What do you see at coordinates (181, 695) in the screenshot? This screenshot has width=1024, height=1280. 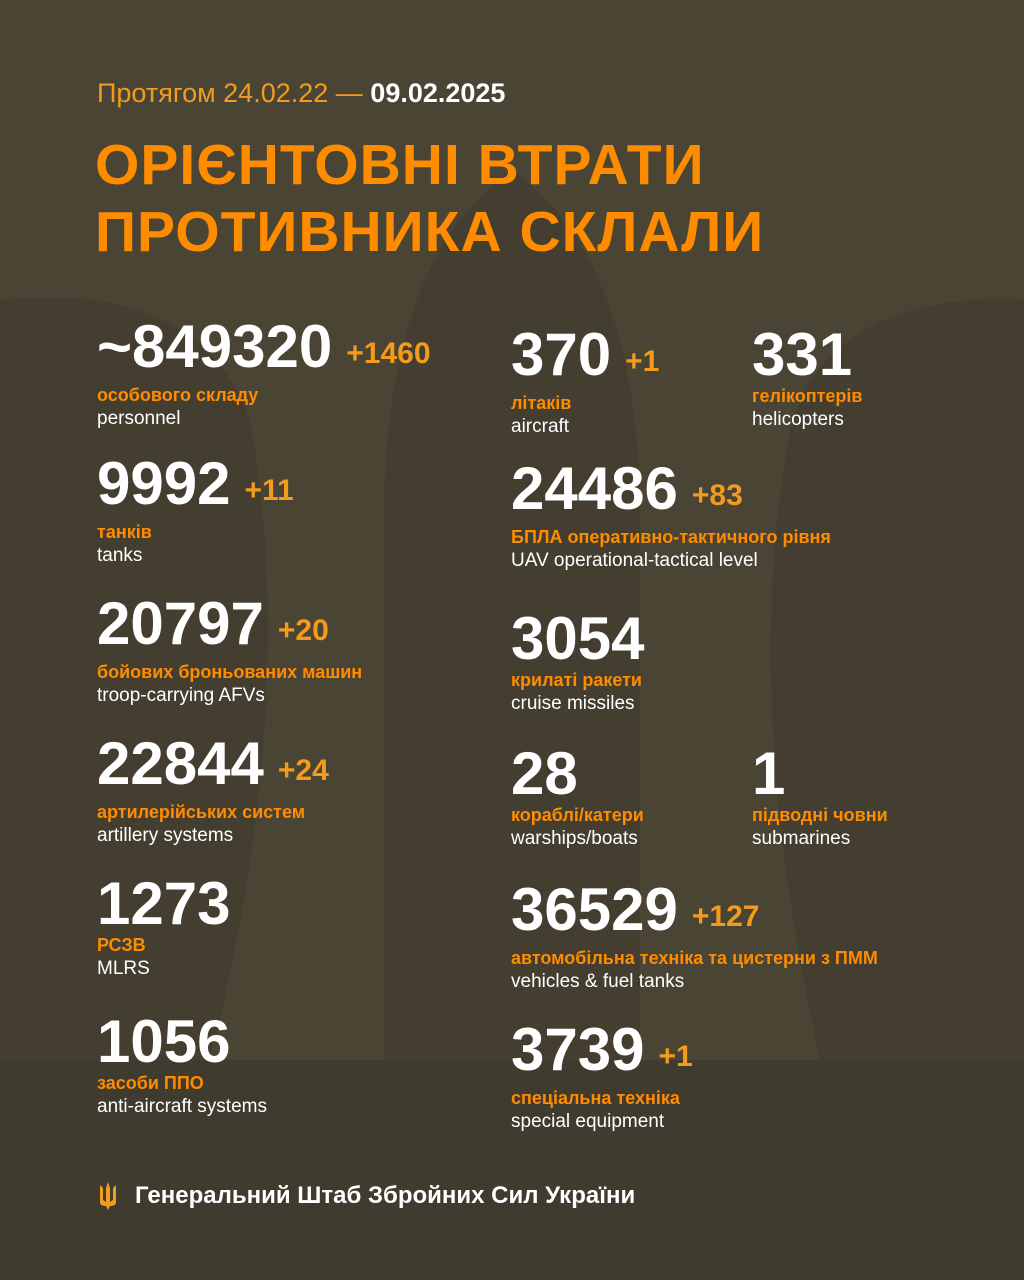 I see `stat-label-en: troop-carrying AFVs` at bounding box center [181, 695].